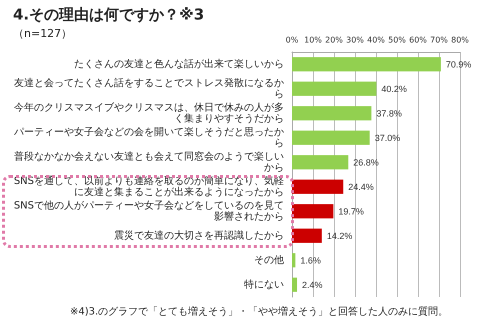  Describe the element at coordinates (149, 88) in the screenshot. I see `y-tick-label: 友達と会ってたくさん話をすることでストレス発散になるから` at that location.